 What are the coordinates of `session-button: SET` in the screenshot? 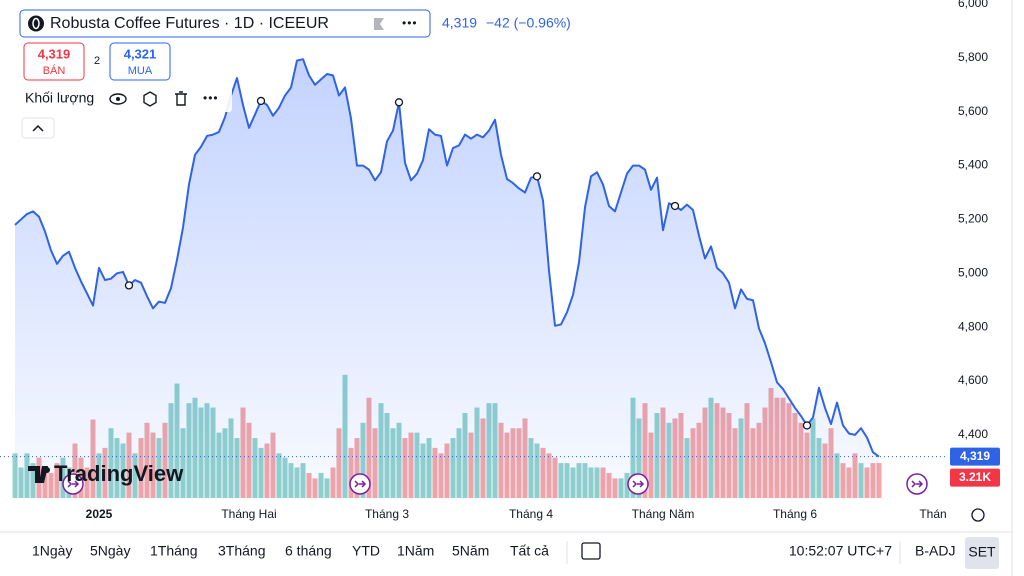 It's located at (982, 552).